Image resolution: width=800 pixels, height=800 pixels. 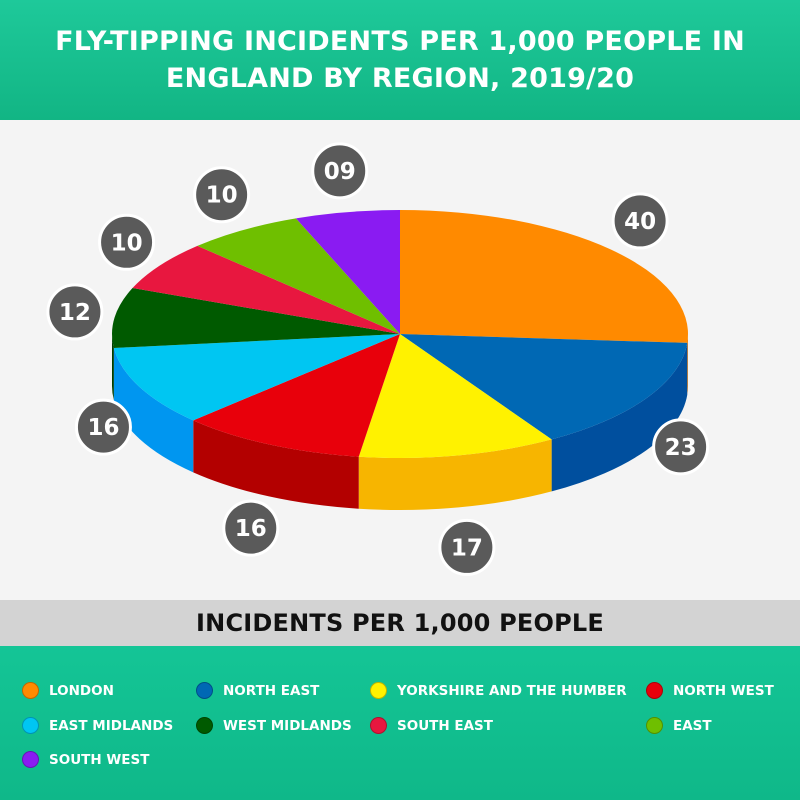 What do you see at coordinates (153, 410) in the screenshot?
I see `pie-side-east-midlands` at bounding box center [153, 410].